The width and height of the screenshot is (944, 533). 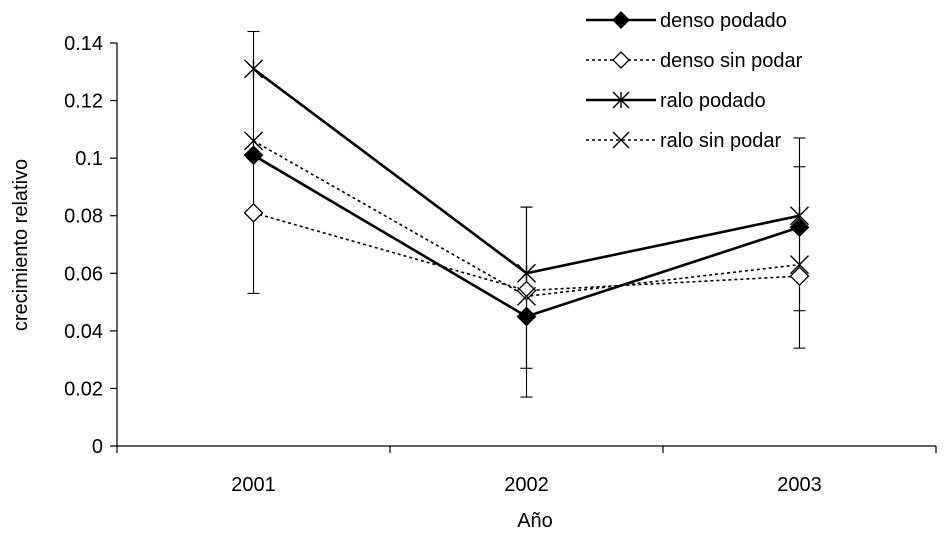 I want to click on legend-item: denso sin podar, so click(x=694, y=61).